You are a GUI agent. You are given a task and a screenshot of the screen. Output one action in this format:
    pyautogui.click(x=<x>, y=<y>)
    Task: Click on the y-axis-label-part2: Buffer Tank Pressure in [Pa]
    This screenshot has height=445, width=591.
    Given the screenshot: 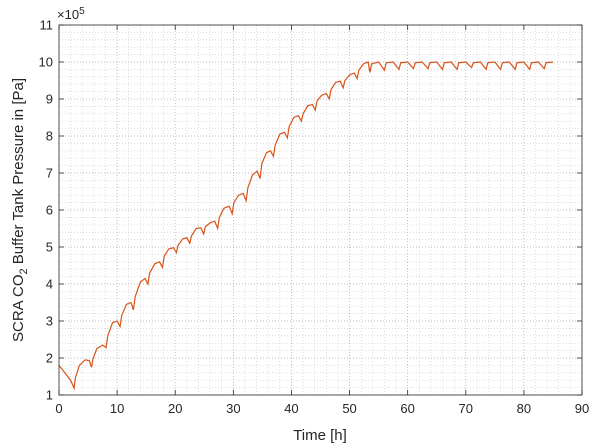 What is the action you would take?
    pyautogui.click(x=18, y=173)
    